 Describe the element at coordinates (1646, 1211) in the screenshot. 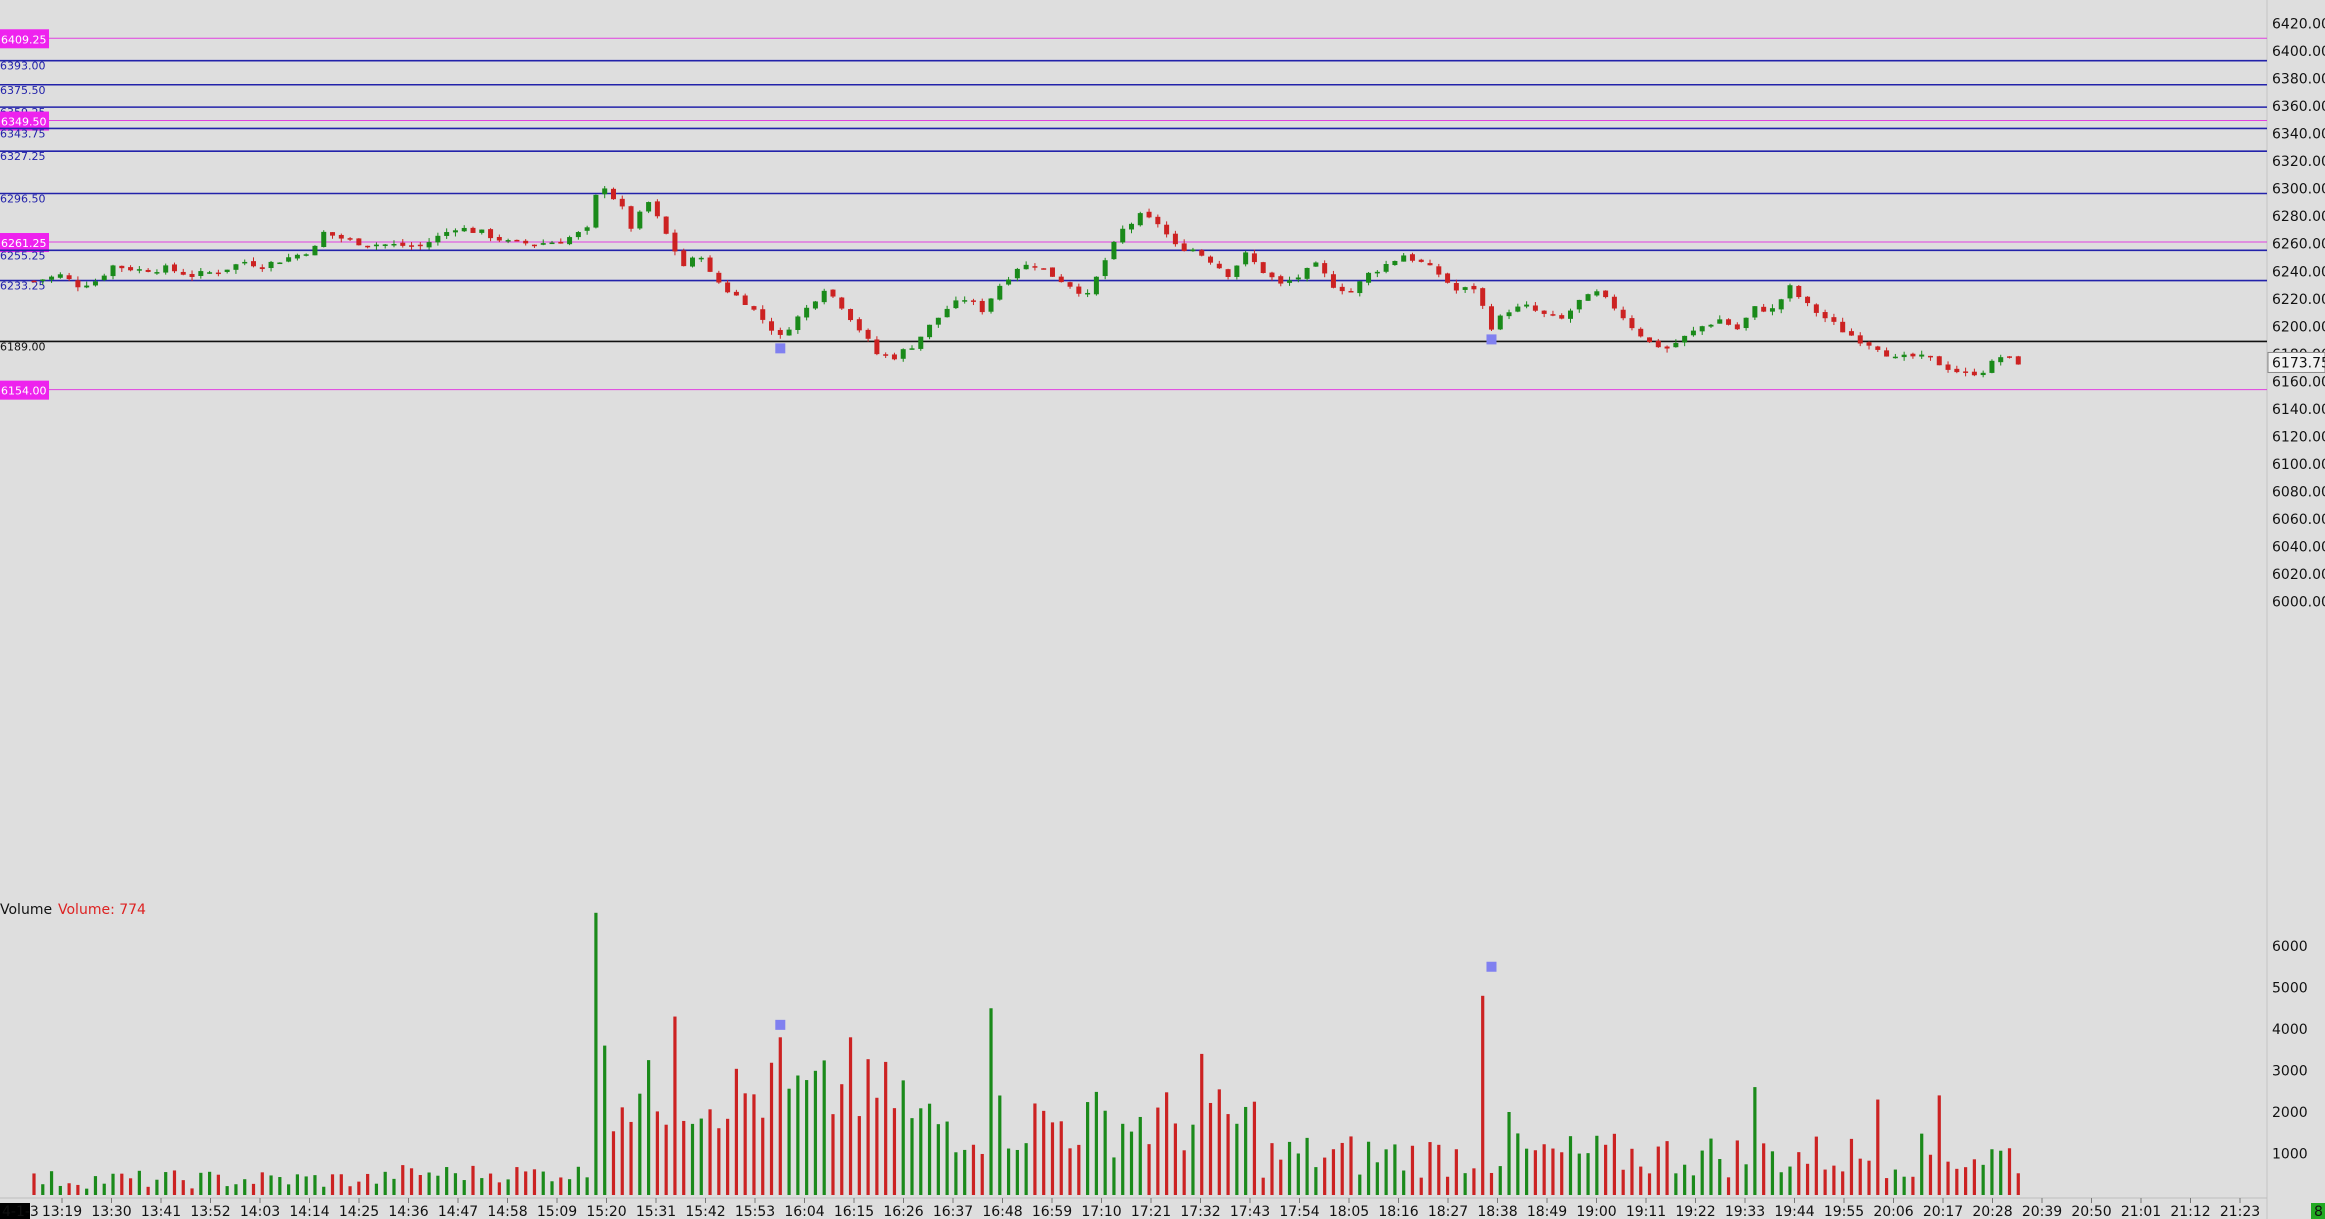

I see `time-tick-label: 19:11` at that location.